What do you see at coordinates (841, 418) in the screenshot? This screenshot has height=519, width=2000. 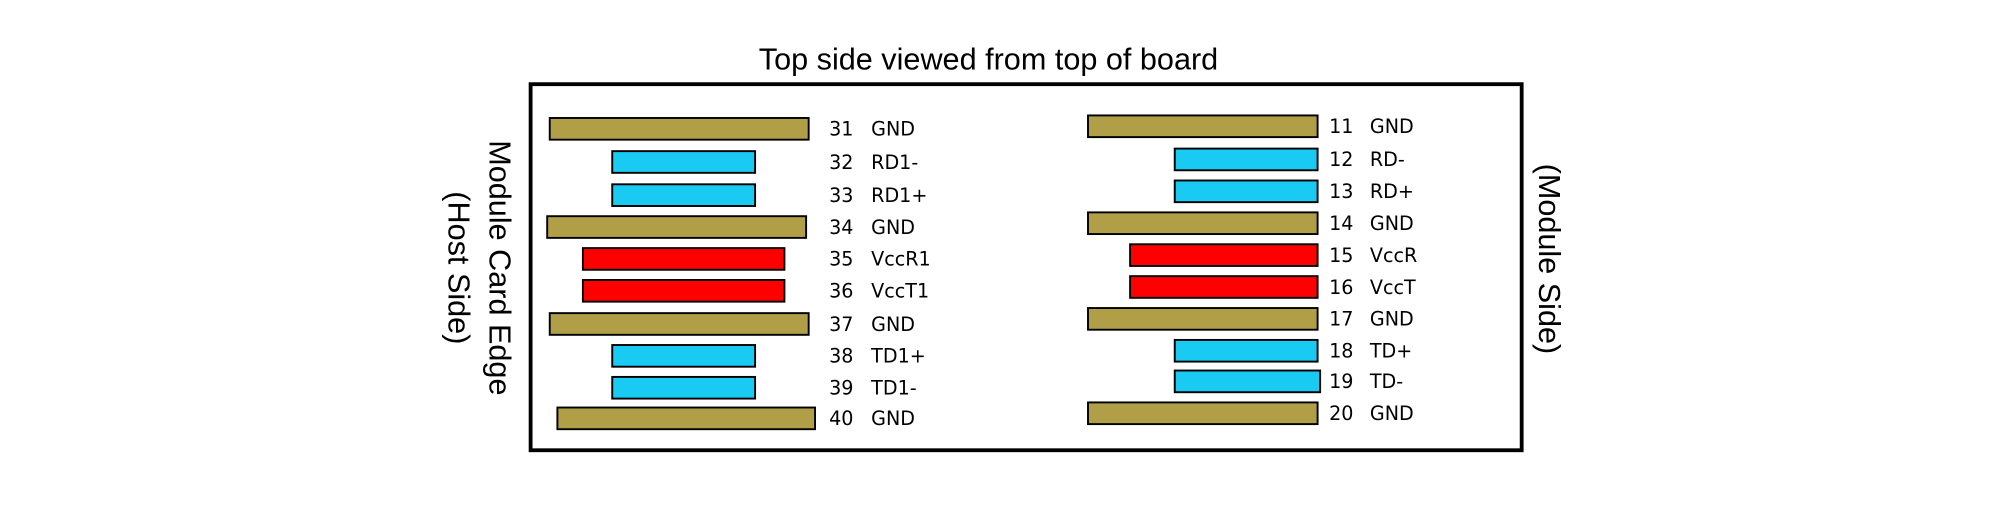 I see `pin-number: 40` at bounding box center [841, 418].